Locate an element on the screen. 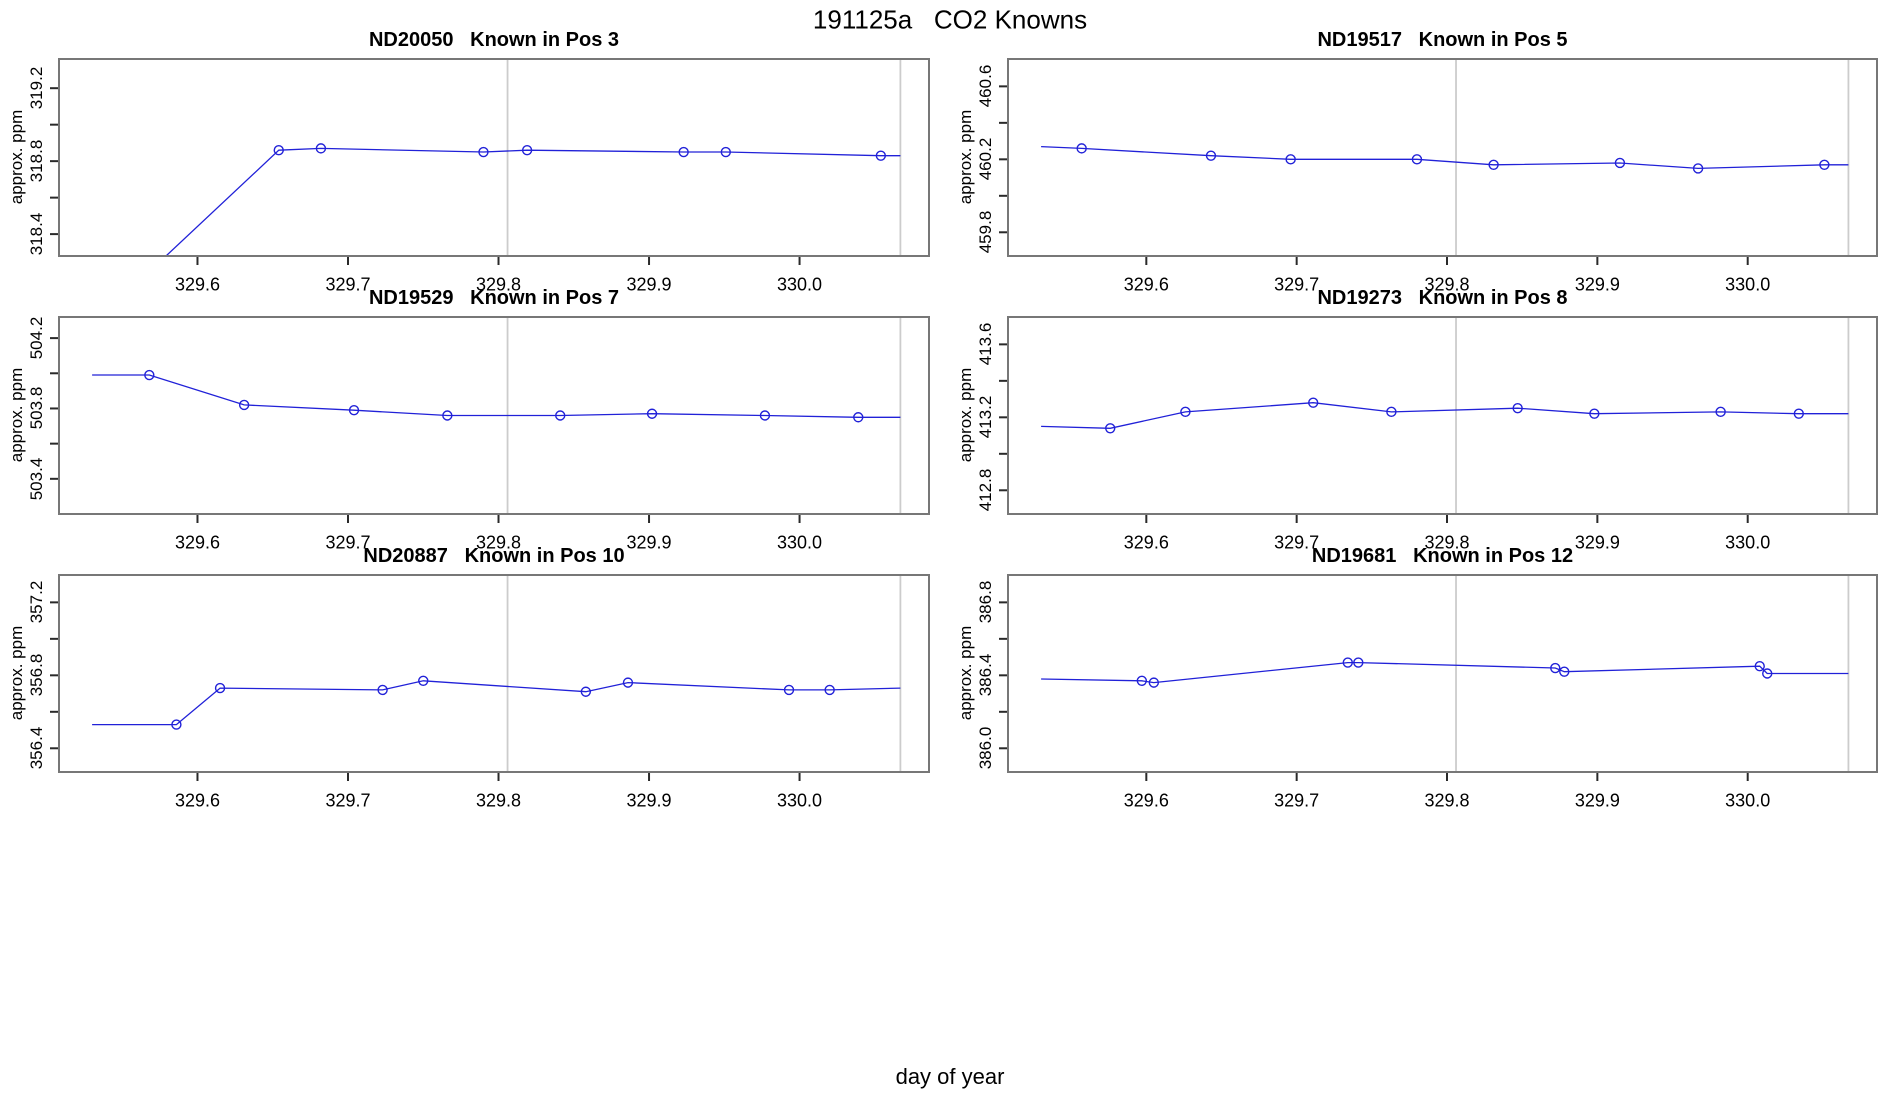 The image size is (1900, 1100). plot-area-nd19273 is located at coordinates (1438, 419).